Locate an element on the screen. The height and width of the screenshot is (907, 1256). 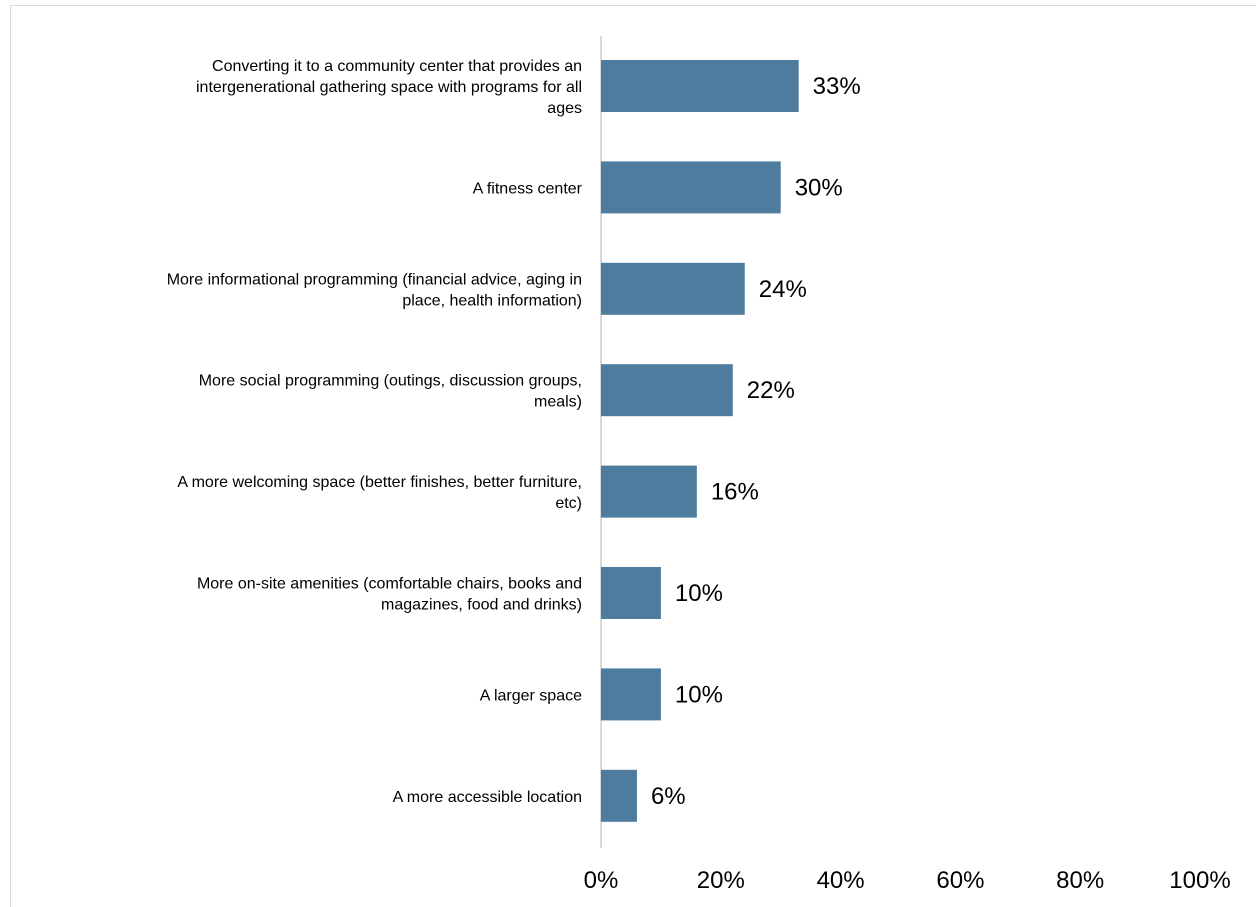
x-tick-label: 60% is located at coordinates (960, 880).